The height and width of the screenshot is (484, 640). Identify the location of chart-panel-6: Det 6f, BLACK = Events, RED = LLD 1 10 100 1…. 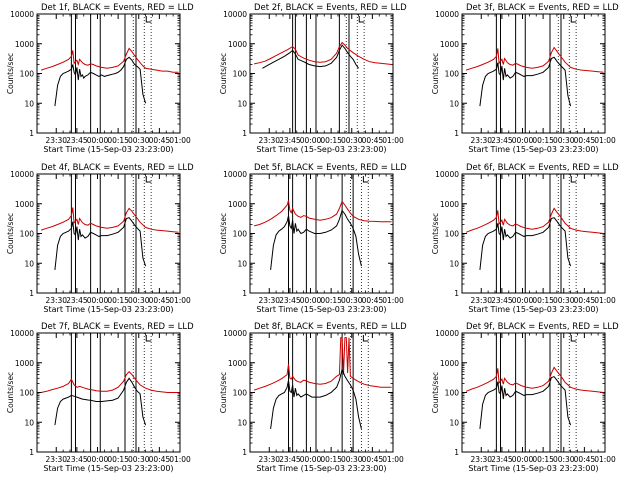
(525, 238).